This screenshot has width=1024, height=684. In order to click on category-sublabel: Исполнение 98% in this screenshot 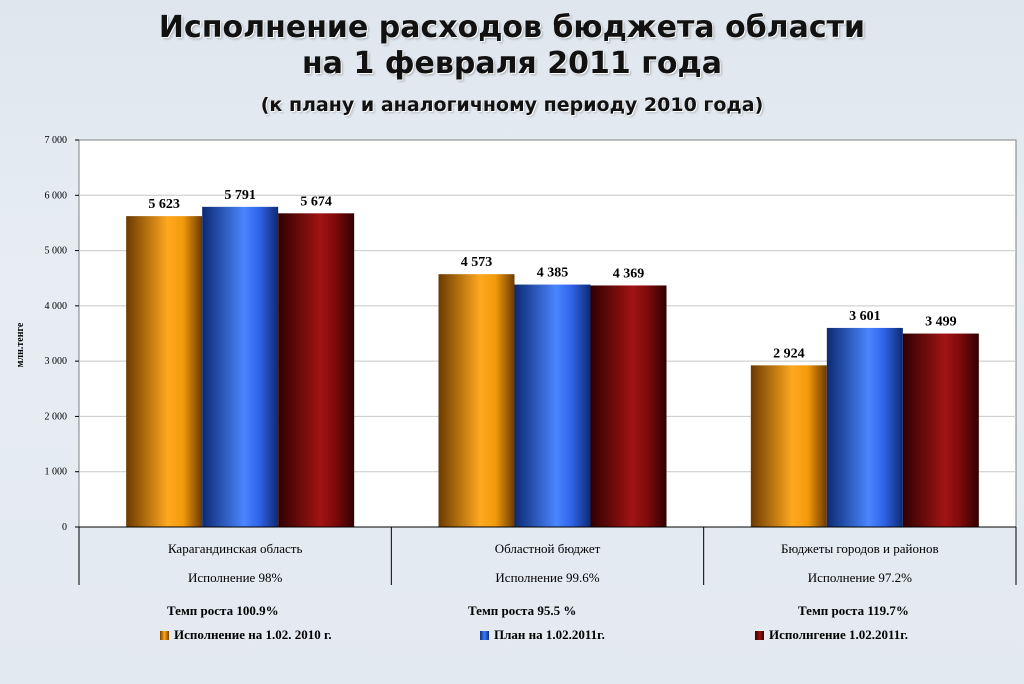, I will do `click(235, 577)`.